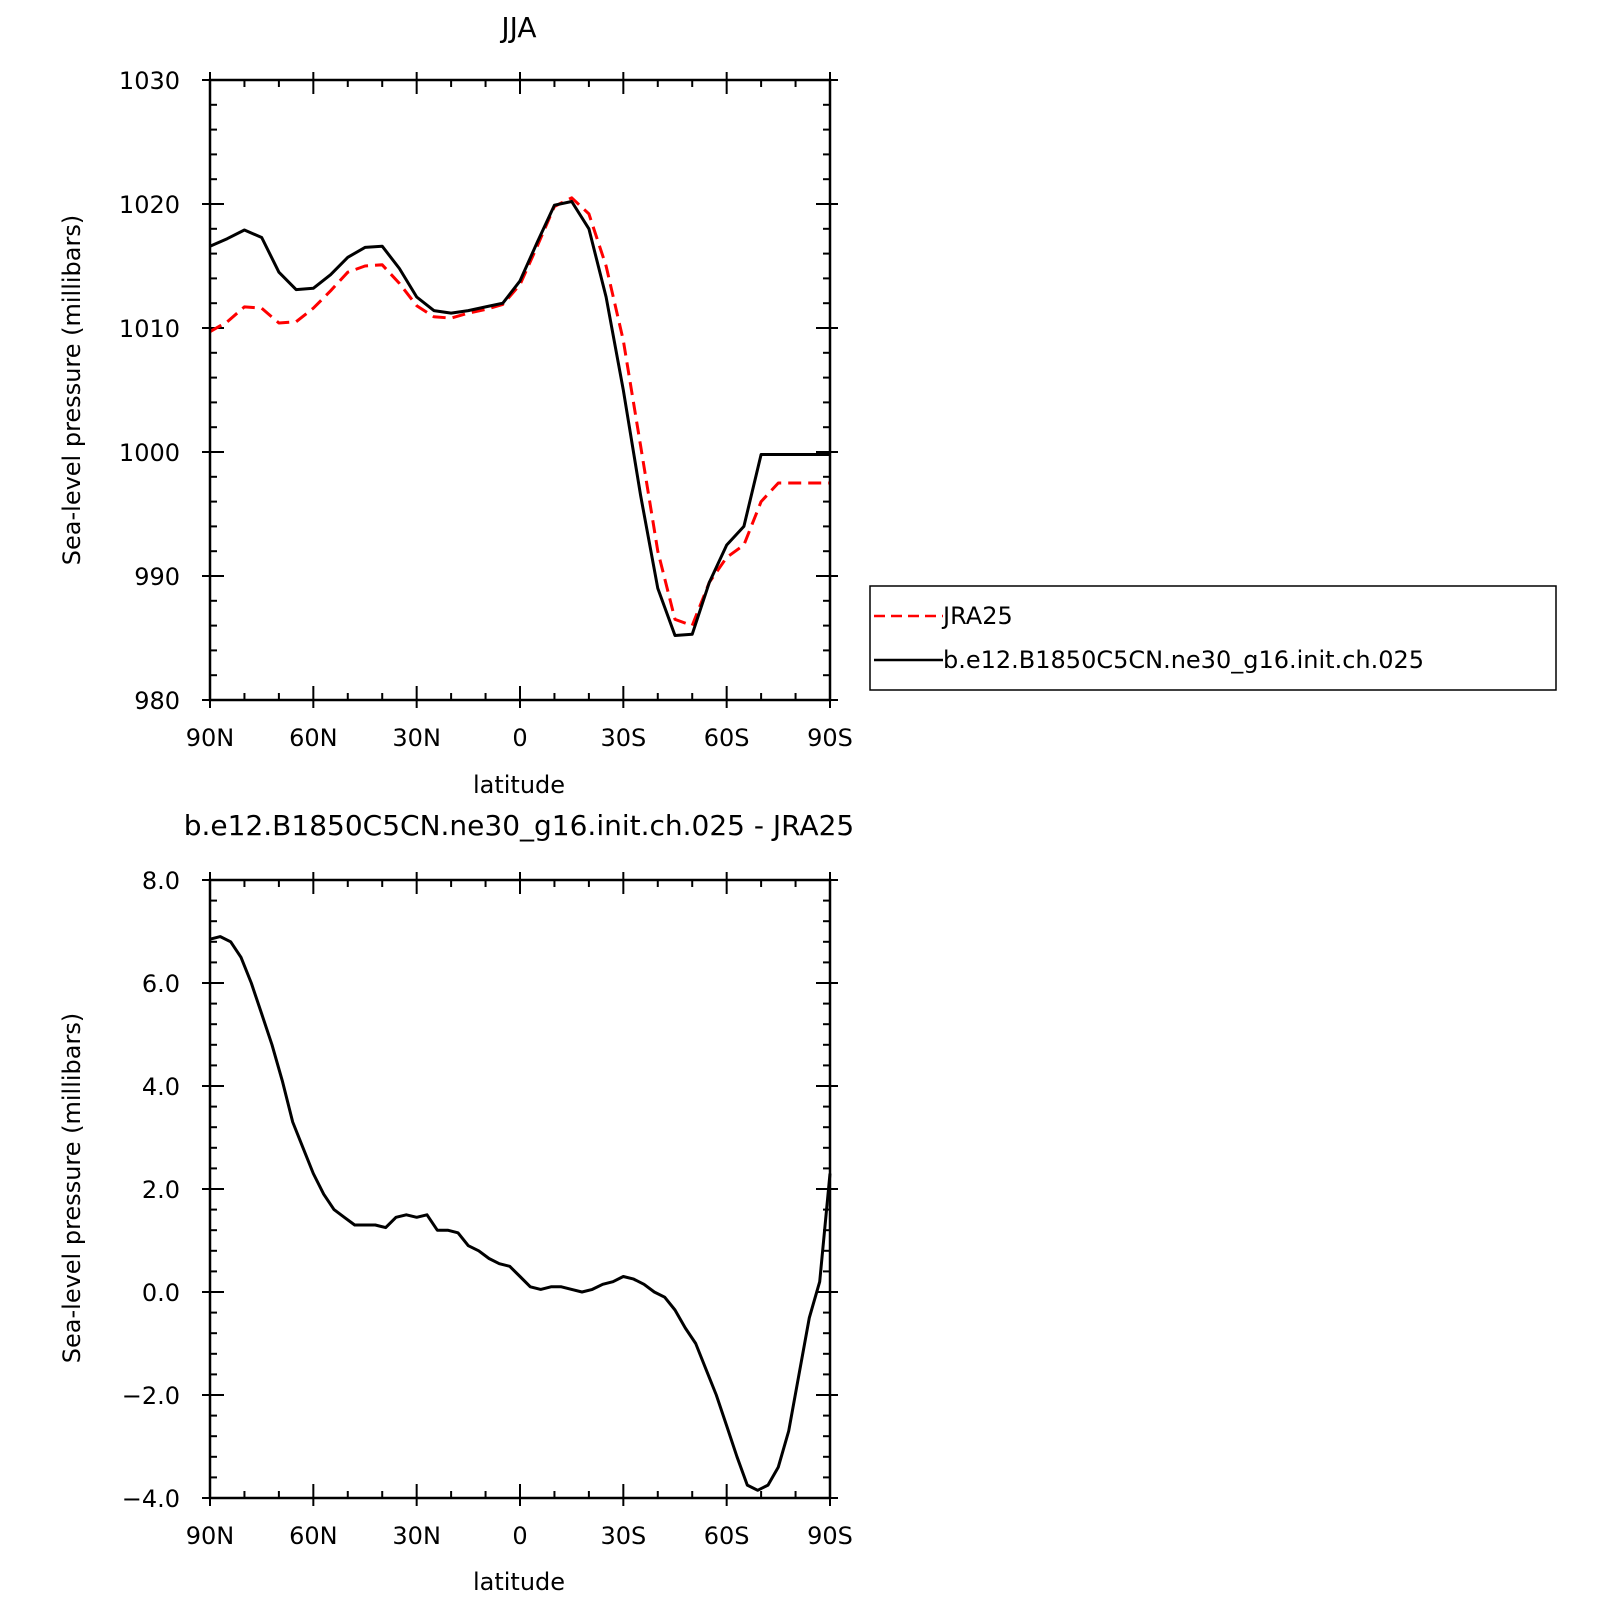 Image resolution: width=1605 pixels, height=1603 pixels. I want to click on legend-box, so click(1213, 638).